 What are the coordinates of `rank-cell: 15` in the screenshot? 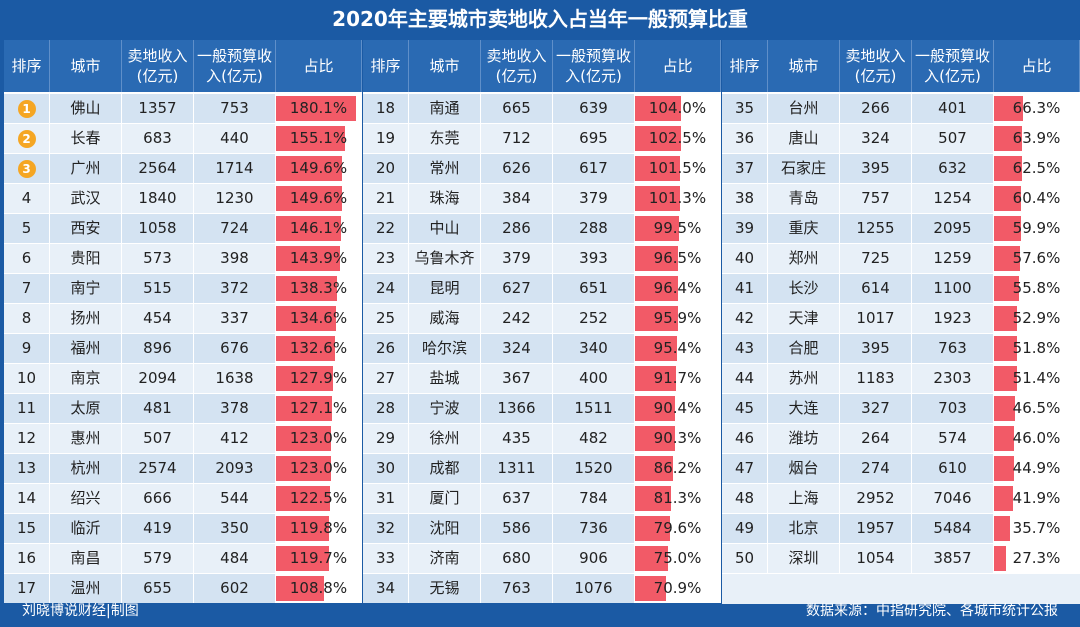 It's located at (27, 528).